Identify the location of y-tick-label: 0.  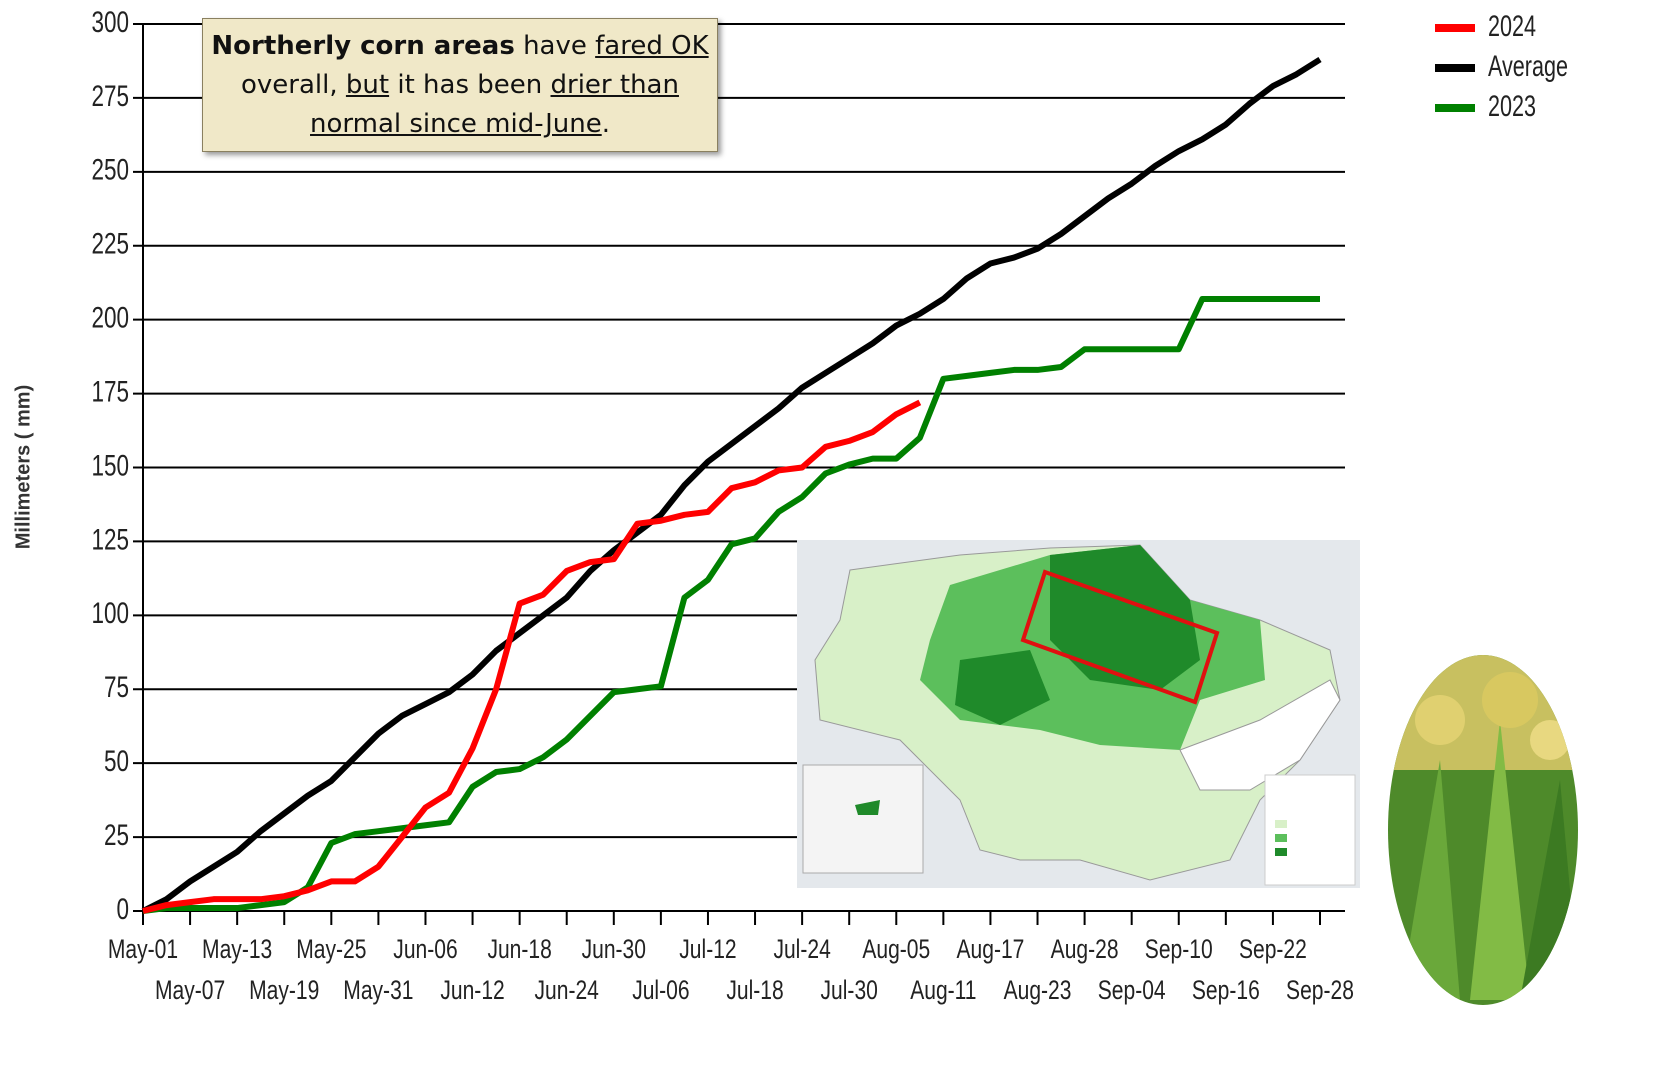
(122, 909).